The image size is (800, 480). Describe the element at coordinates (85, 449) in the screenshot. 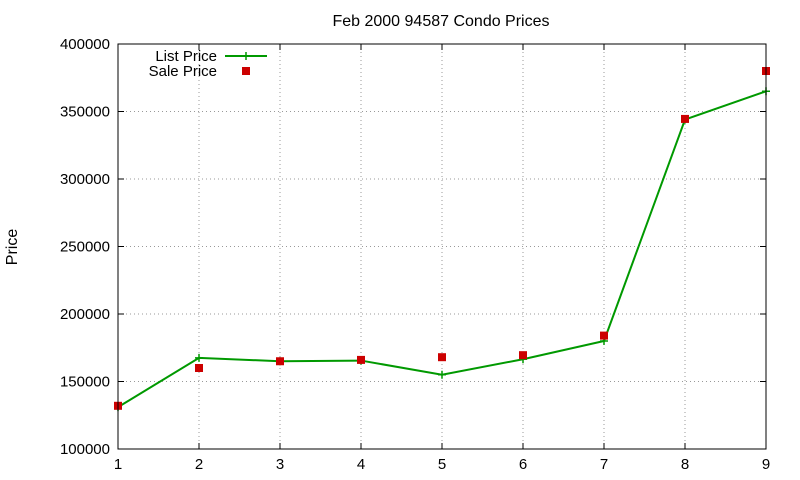

I see `y-tick-label: 100000` at that location.